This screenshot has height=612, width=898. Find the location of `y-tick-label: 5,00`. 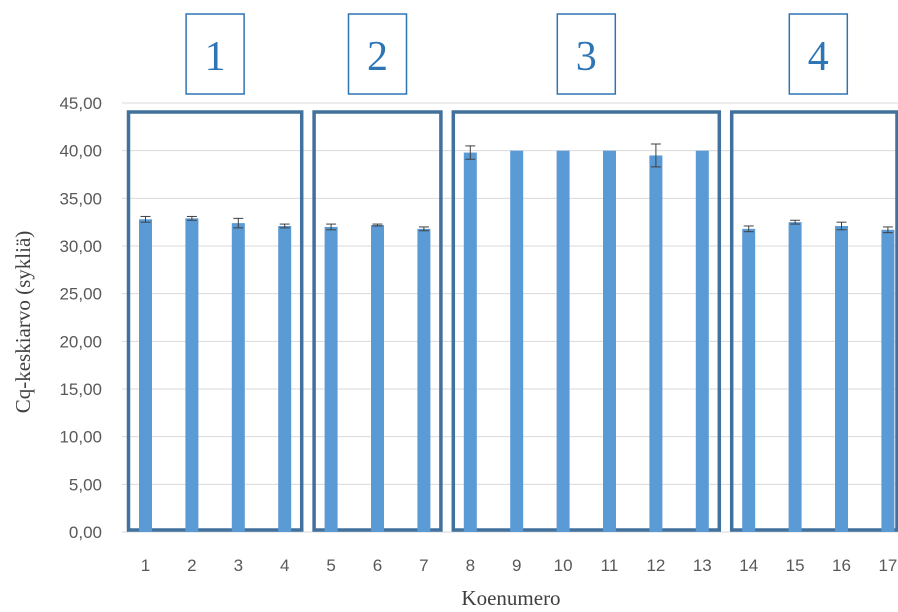

y-tick-label: 5,00 is located at coordinates (85, 484).